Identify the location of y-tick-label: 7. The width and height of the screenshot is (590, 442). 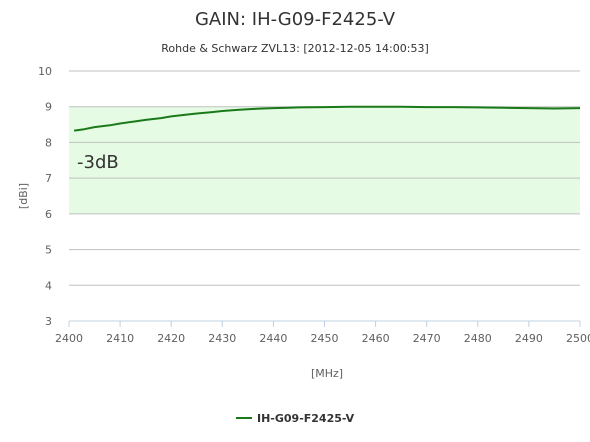
(48, 178).